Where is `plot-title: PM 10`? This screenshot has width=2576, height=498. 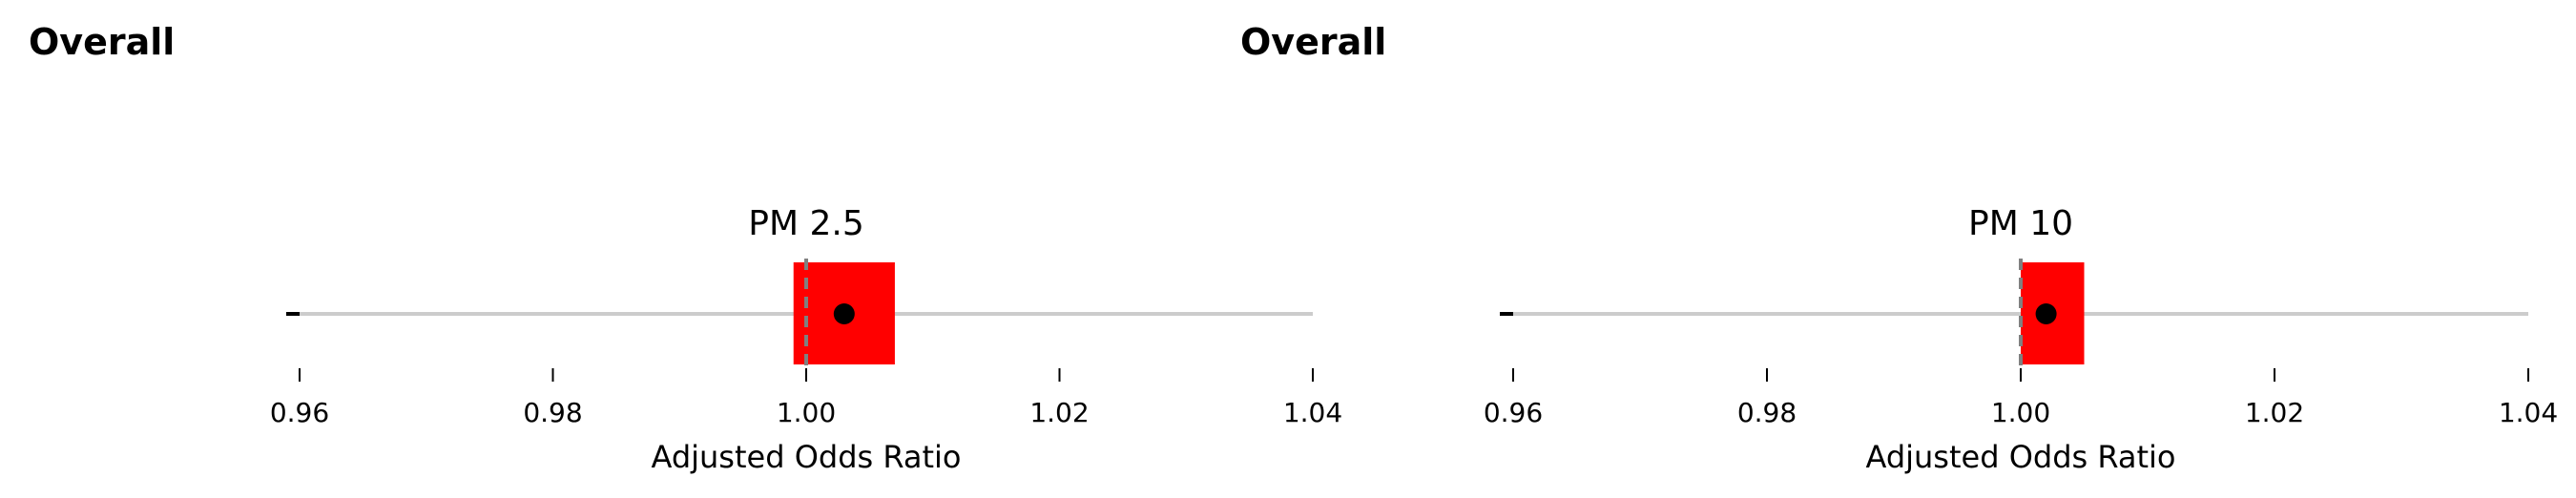 plot-title: PM 10 is located at coordinates (2020, 223).